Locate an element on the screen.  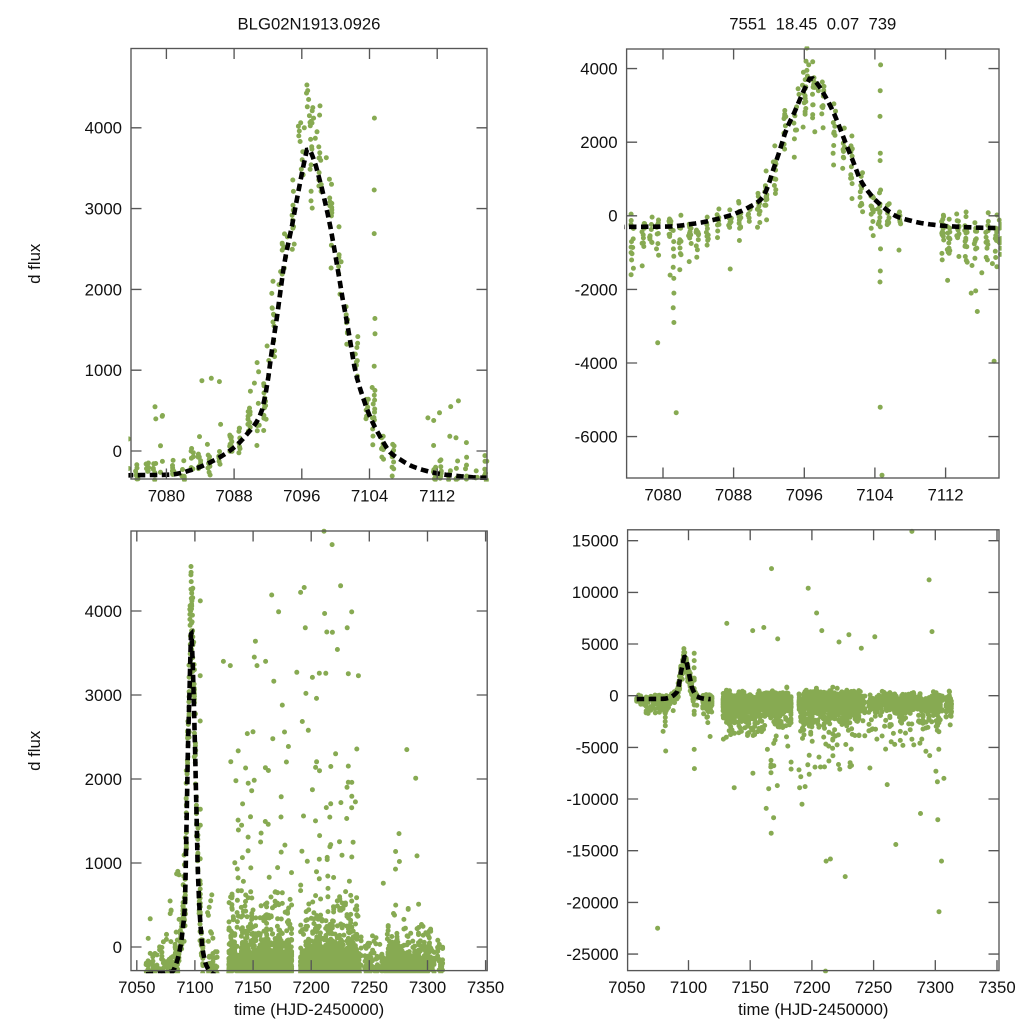
svg-text: 10000 is located at coordinates (595, 592).